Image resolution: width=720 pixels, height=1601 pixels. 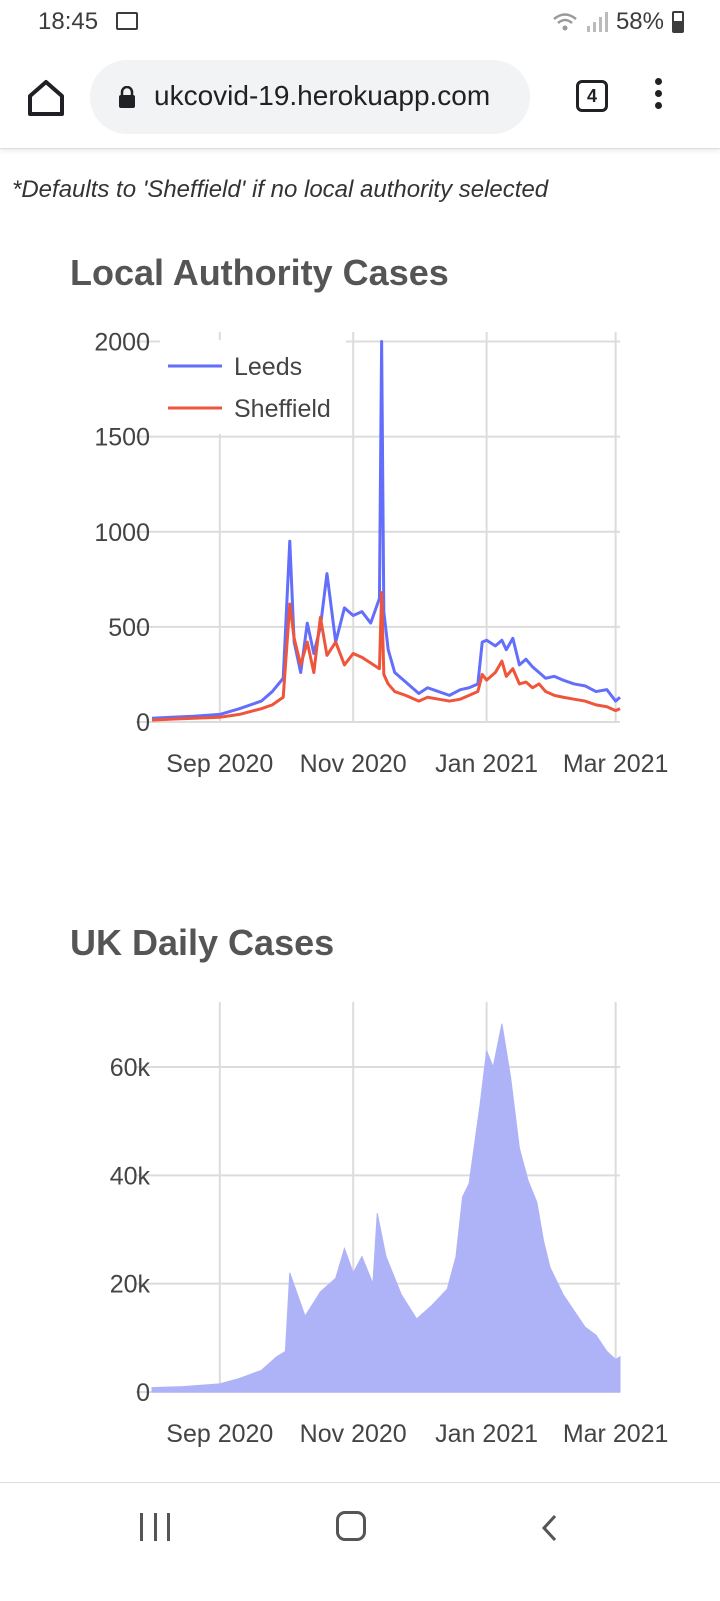 I want to click on legend-item-label: Leeds, so click(x=268, y=367).